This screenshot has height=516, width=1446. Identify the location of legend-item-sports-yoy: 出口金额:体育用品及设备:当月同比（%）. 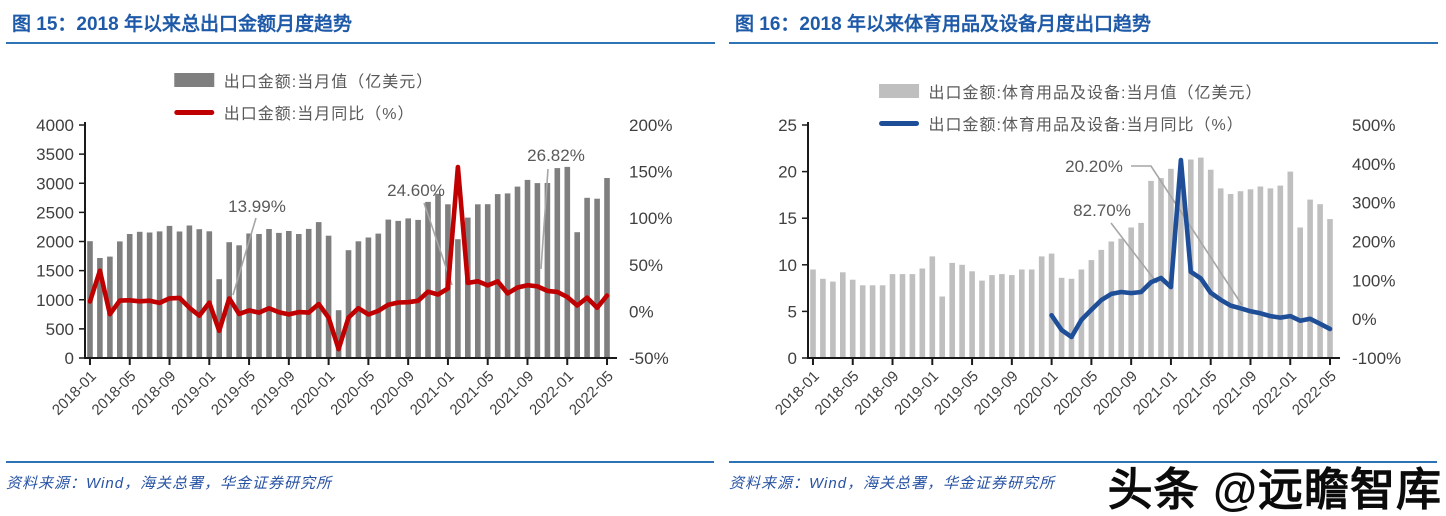
(1070, 123).